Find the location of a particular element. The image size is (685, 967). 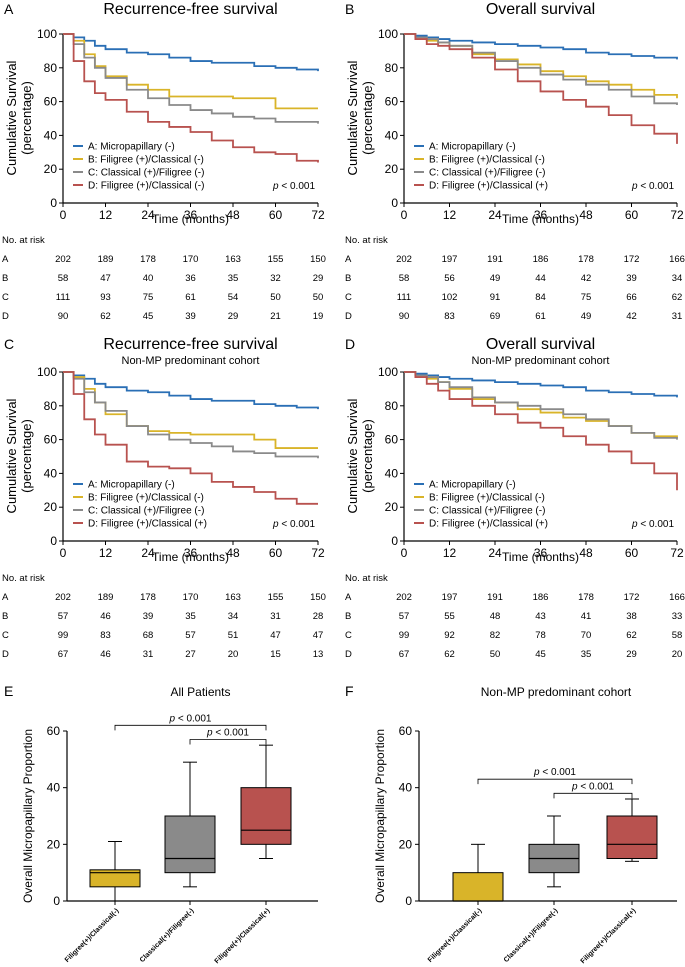

risk-count: 29 is located at coordinates (631, 654).